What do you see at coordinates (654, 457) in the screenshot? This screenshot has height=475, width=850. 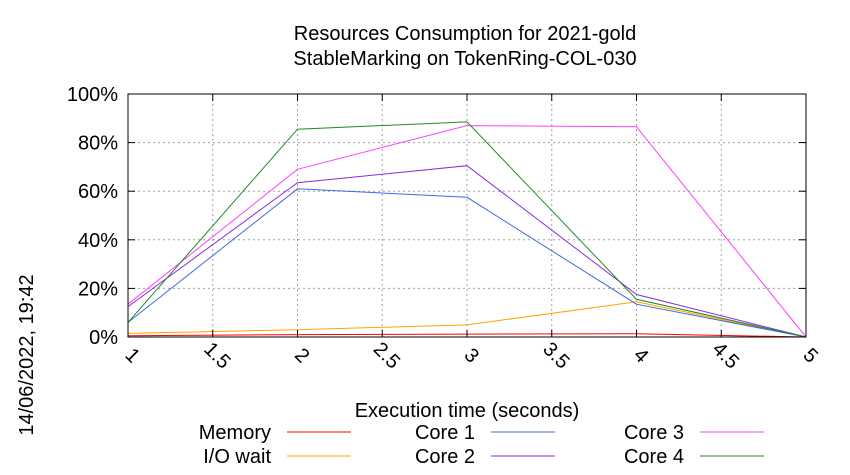 I see `legend-label-core-4: Core 4` at bounding box center [654, 457].